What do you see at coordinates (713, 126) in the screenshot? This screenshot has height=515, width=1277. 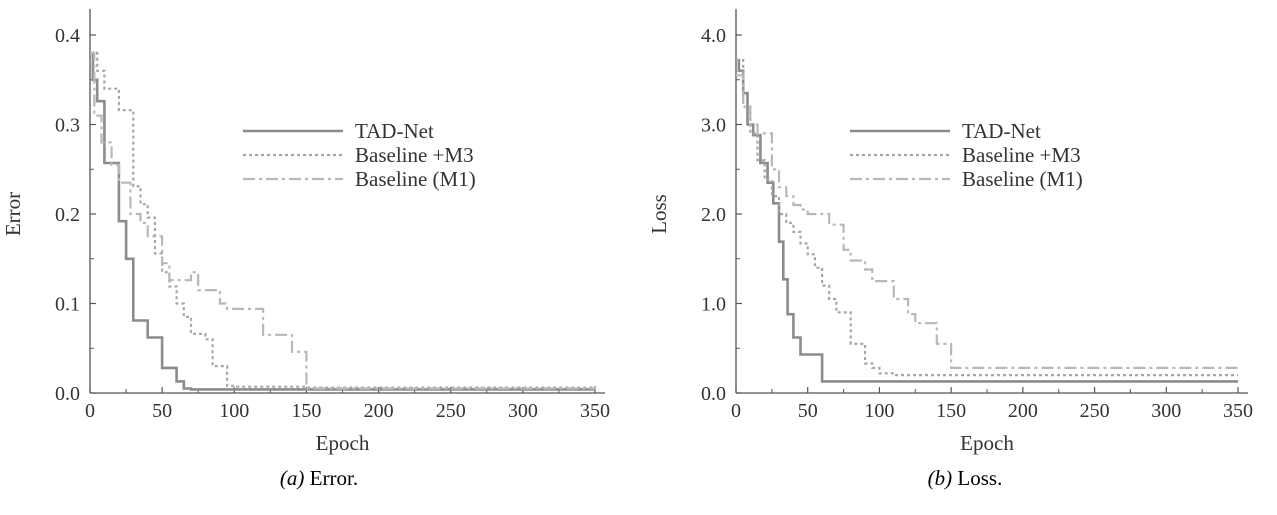 I see `y-tick-label: 3.0` at bounding box center [713, 126].